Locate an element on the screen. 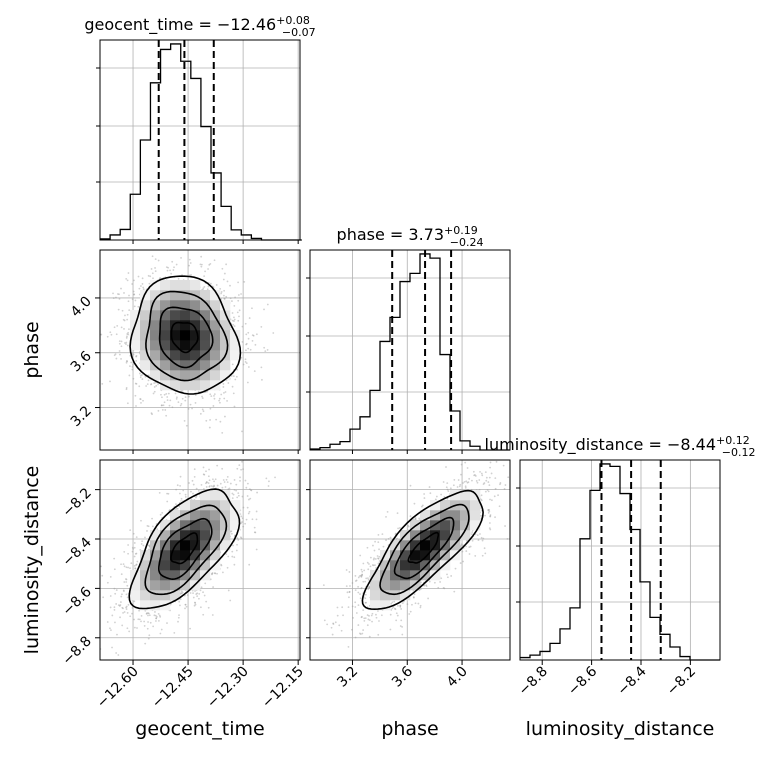 The width and height of the screenshot is (760, 760). title-plus: +0.08 is located at coordinates (293, 20).